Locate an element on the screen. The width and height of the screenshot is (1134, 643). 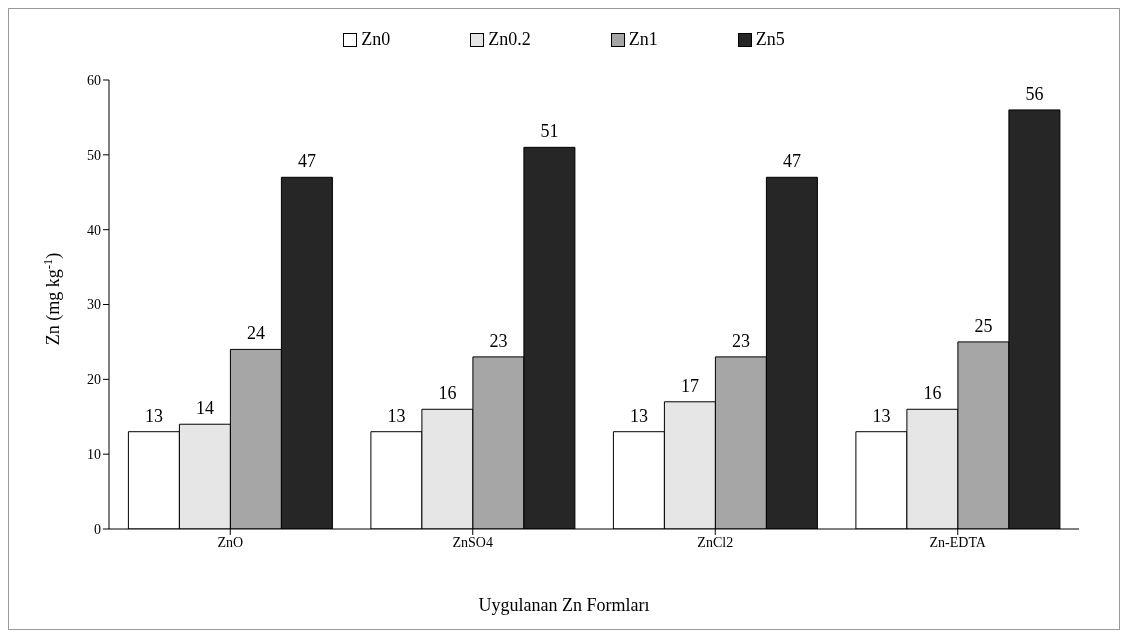
data-label: 14 is located at coordinates (204, 408).